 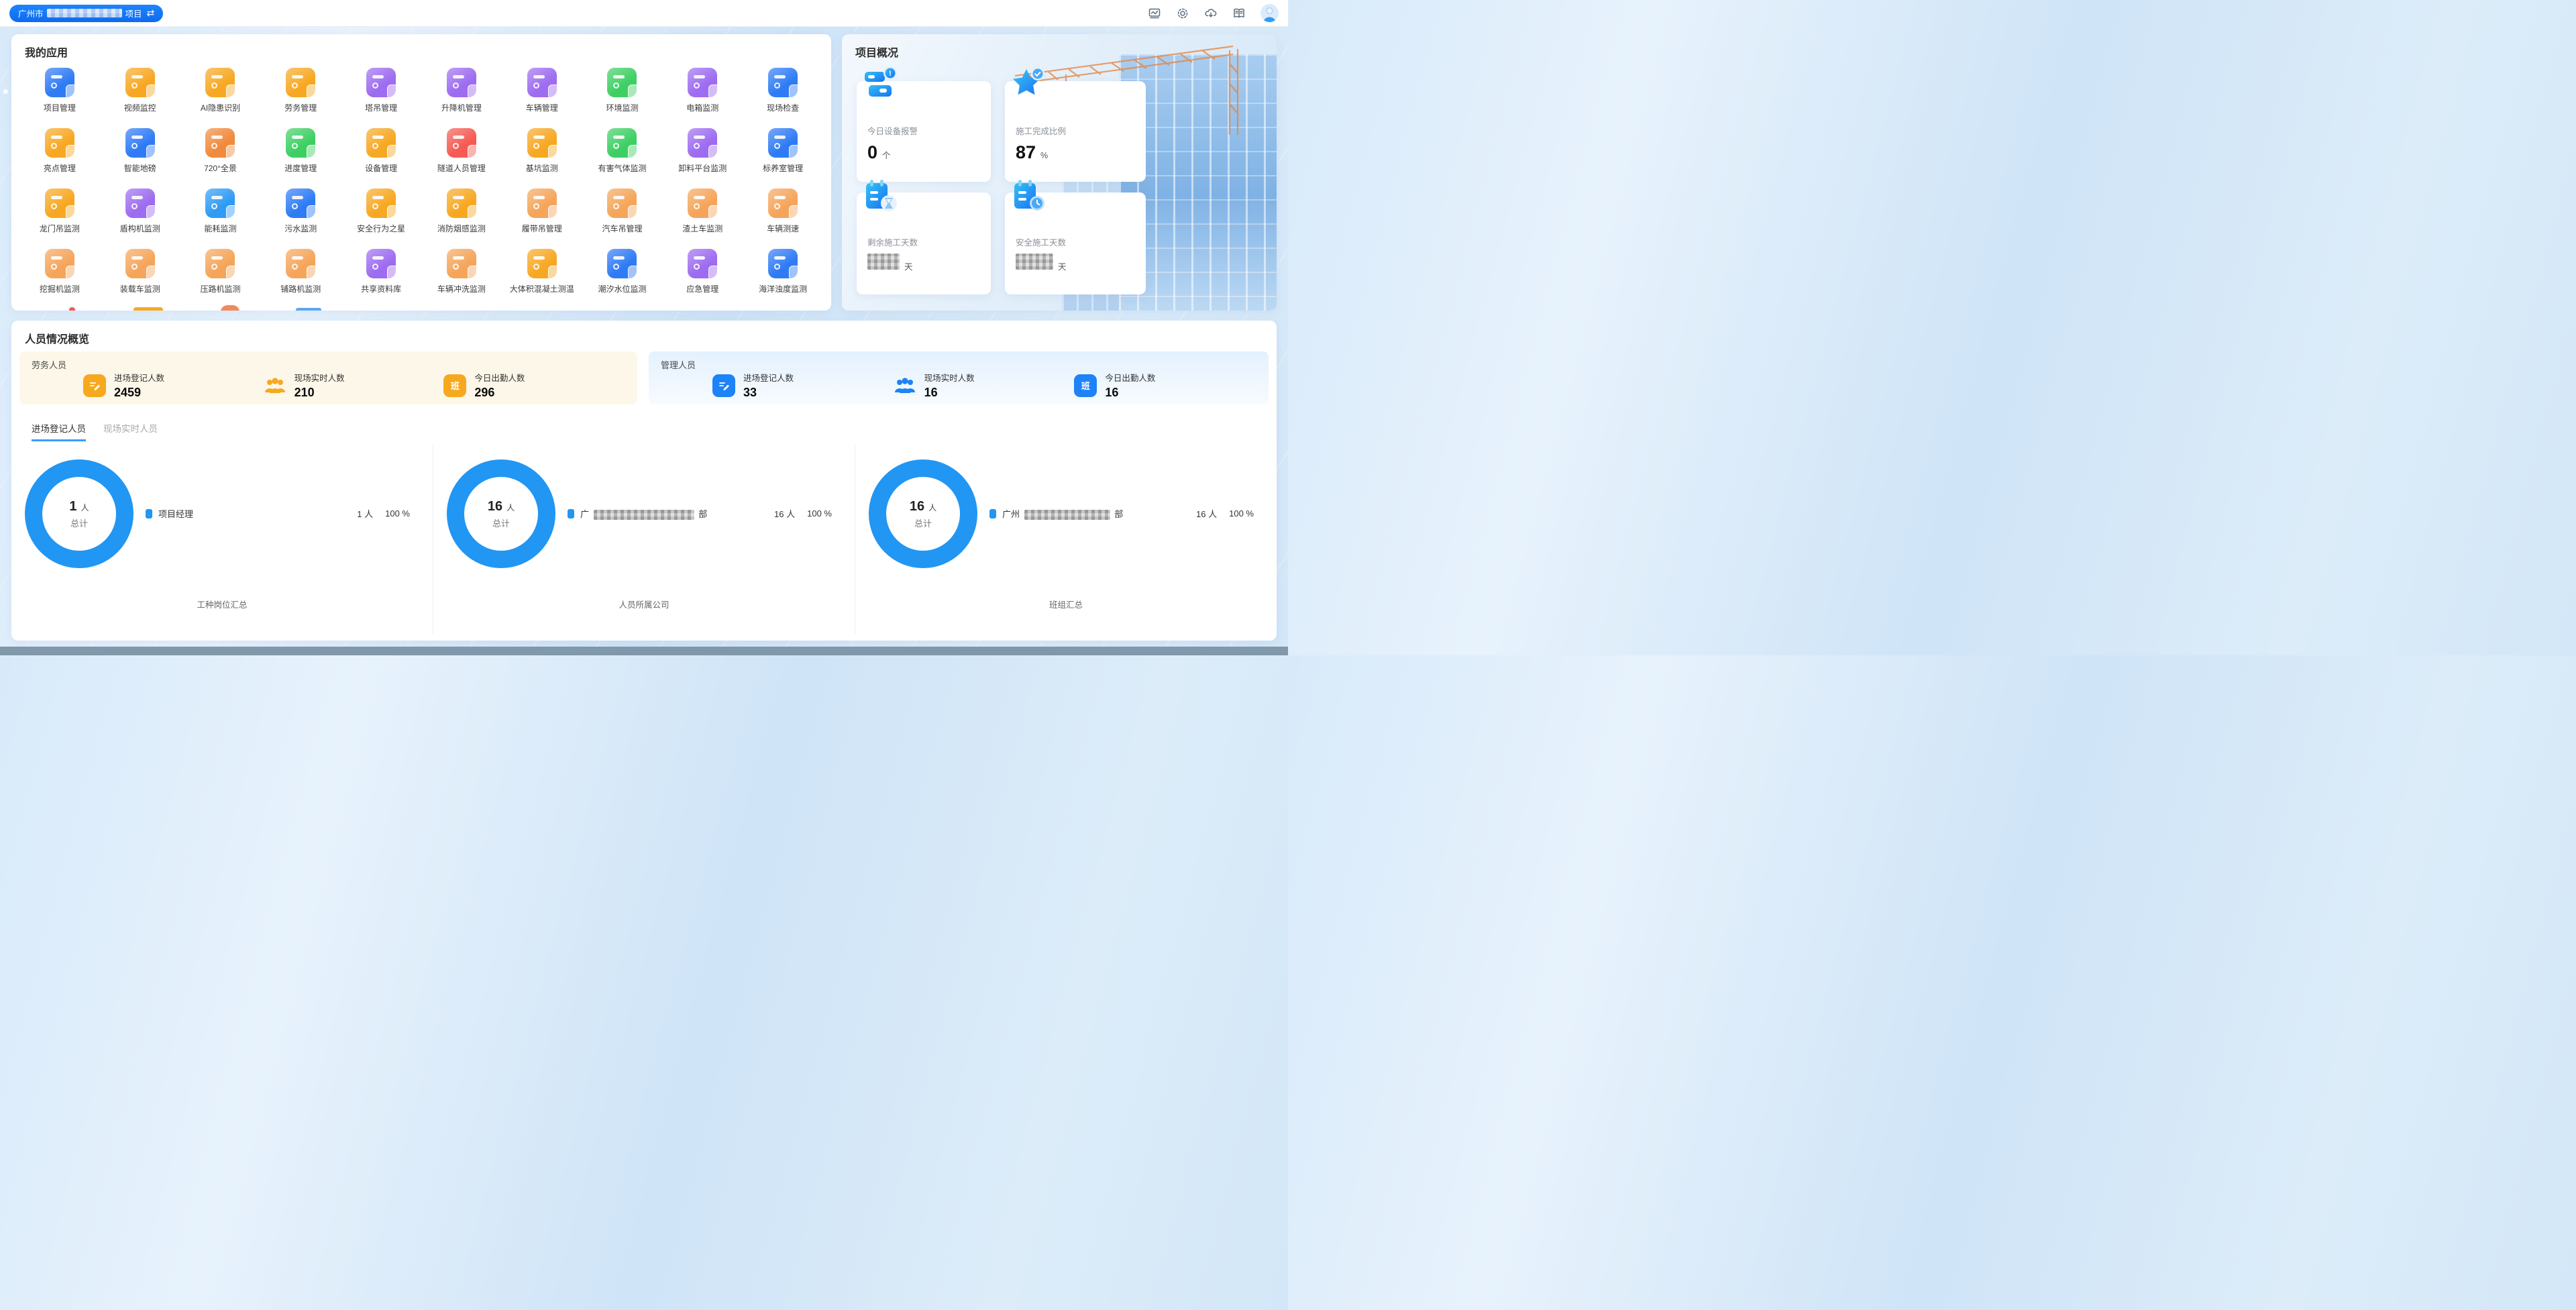 I want to click on user-avatar, so click(x=1269, y=13).